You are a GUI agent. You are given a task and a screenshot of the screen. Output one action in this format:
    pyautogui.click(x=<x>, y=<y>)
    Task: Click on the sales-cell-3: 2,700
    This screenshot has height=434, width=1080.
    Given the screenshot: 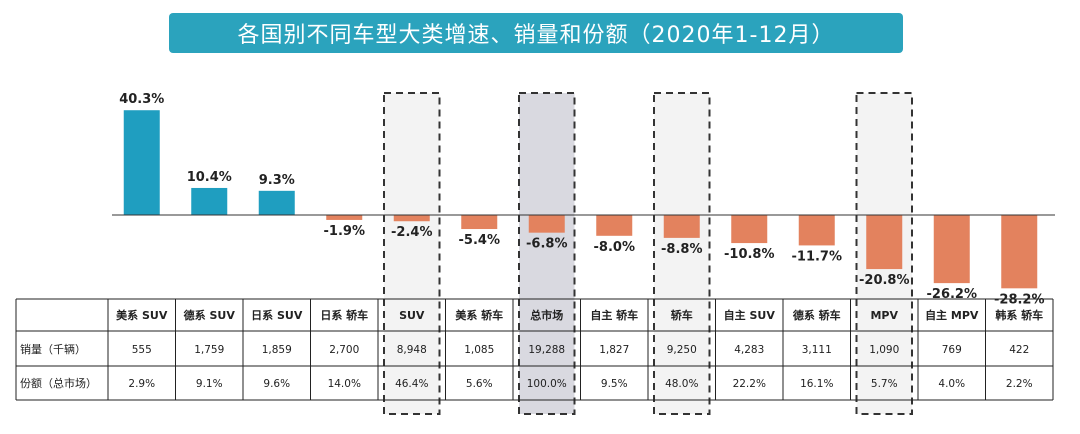 What is the action you would take?
    pyautogui.click(x=344, y=350)
    